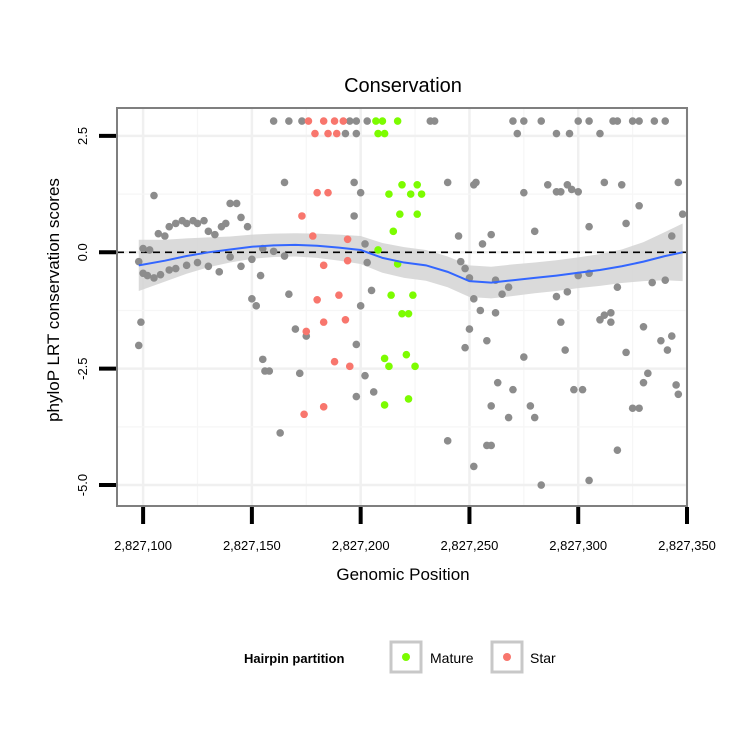 The image size is (750, 750). I want to click on x-tick-label: 2,827,150, so click(252, 545).